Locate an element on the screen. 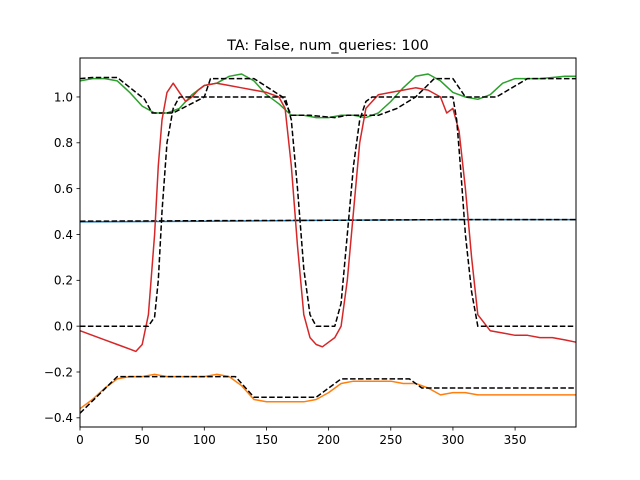  y-tick-label: 0.6 is located at coordinates (63, 189).